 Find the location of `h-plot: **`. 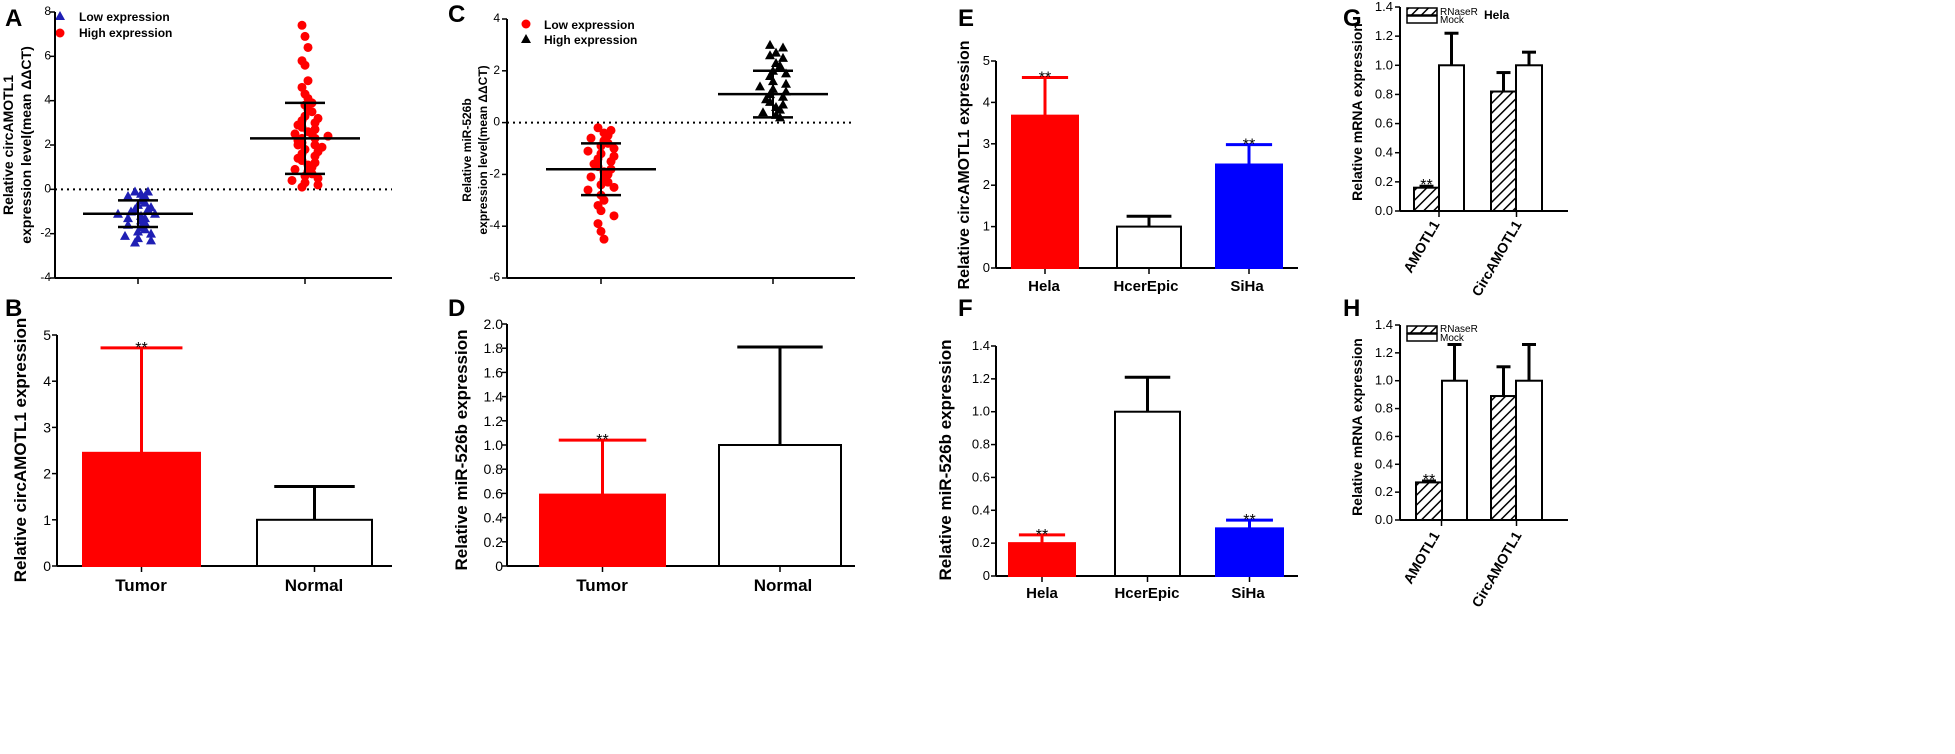

h-plot: ** is located at coordinates (1479, 434).